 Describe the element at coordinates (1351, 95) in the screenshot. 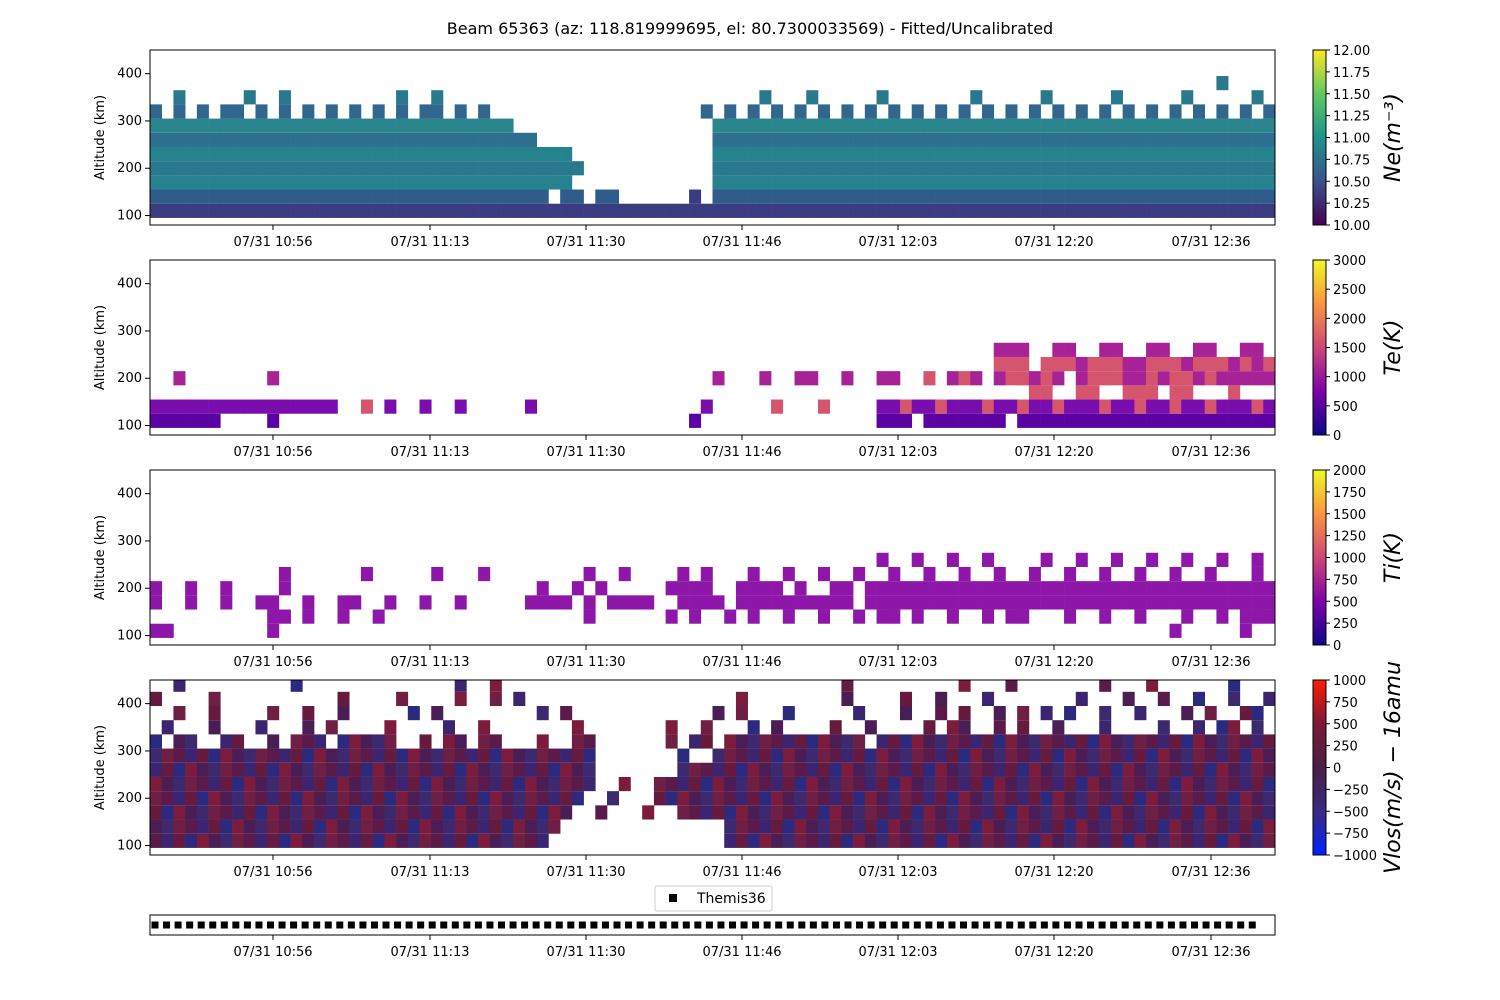

I see `colorbar-tick-label: 11.50` at that location.